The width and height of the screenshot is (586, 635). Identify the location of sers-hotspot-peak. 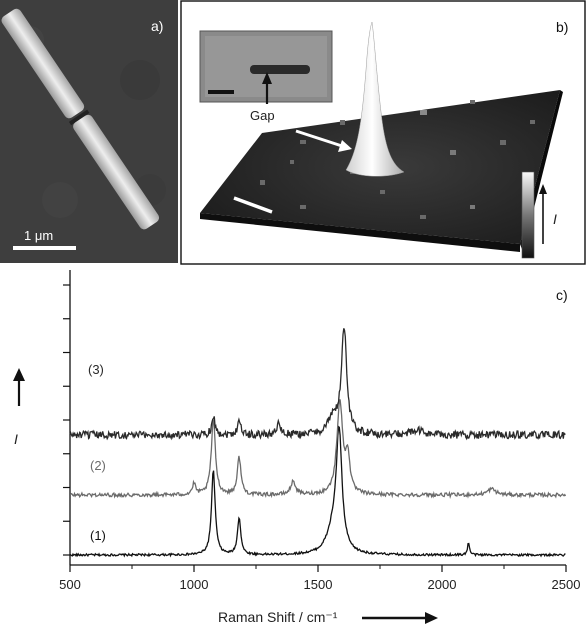
(375, 99).